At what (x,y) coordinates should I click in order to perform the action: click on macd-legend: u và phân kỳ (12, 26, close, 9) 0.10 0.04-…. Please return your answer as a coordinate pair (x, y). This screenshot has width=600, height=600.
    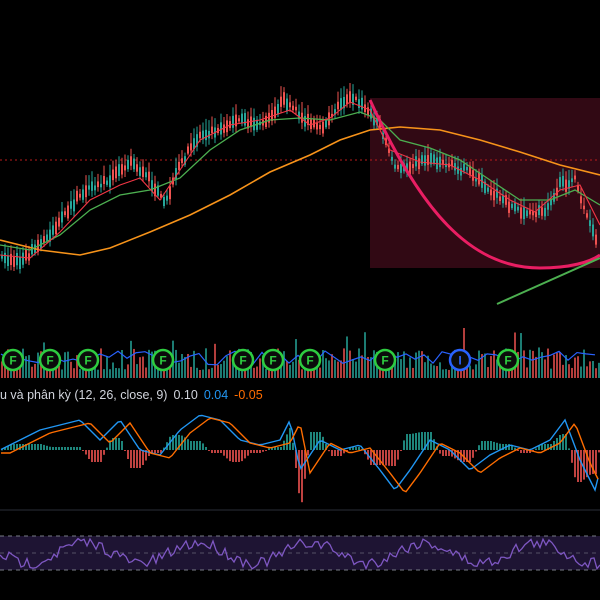
    Looking at the image, I should click on (134, 395).